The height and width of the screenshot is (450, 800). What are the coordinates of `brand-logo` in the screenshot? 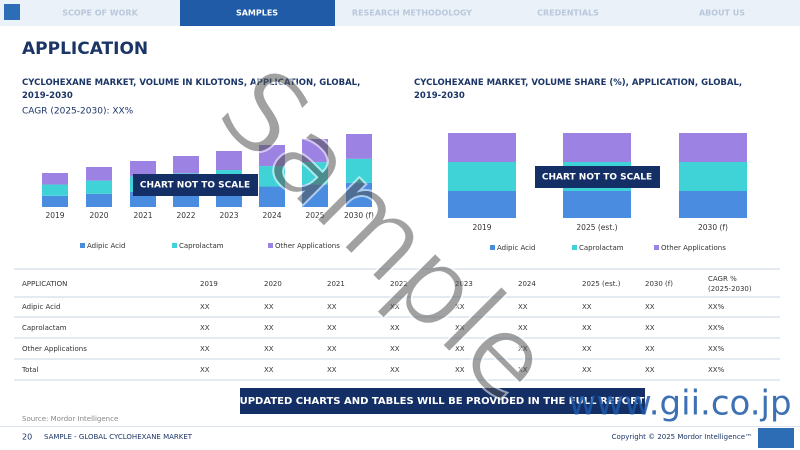 It's located at (776, 438).